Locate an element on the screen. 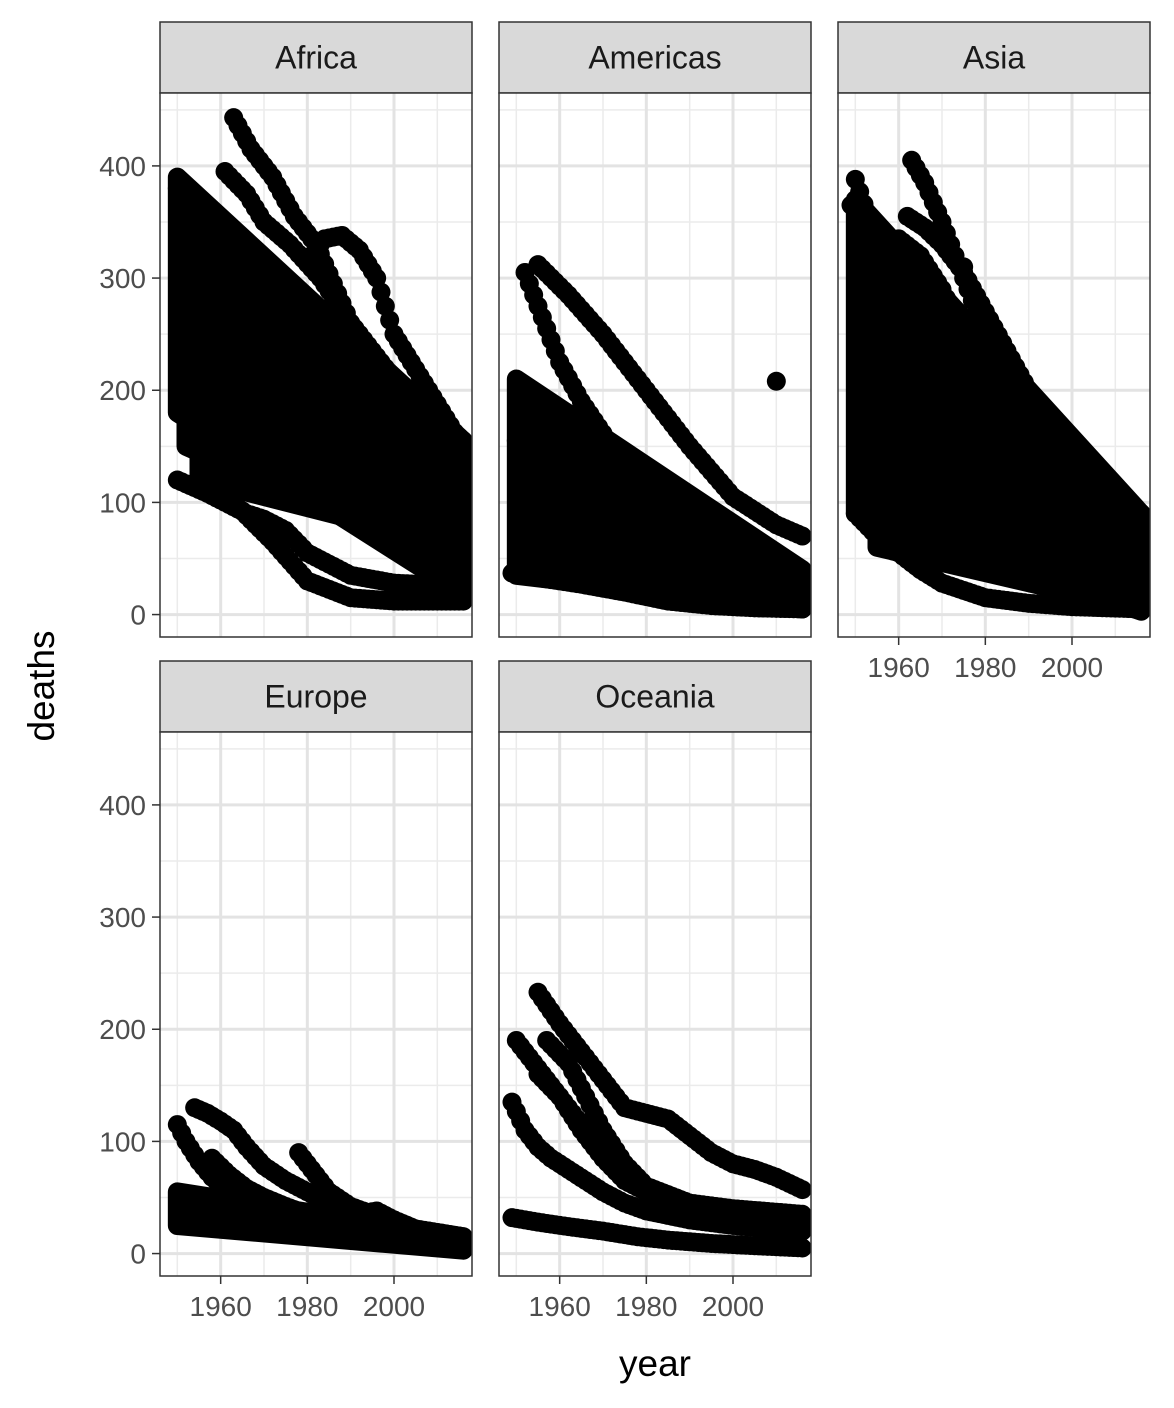  facet-panel-asia: Asia 1960 1980 2000 is located at coordinates (994, 352).